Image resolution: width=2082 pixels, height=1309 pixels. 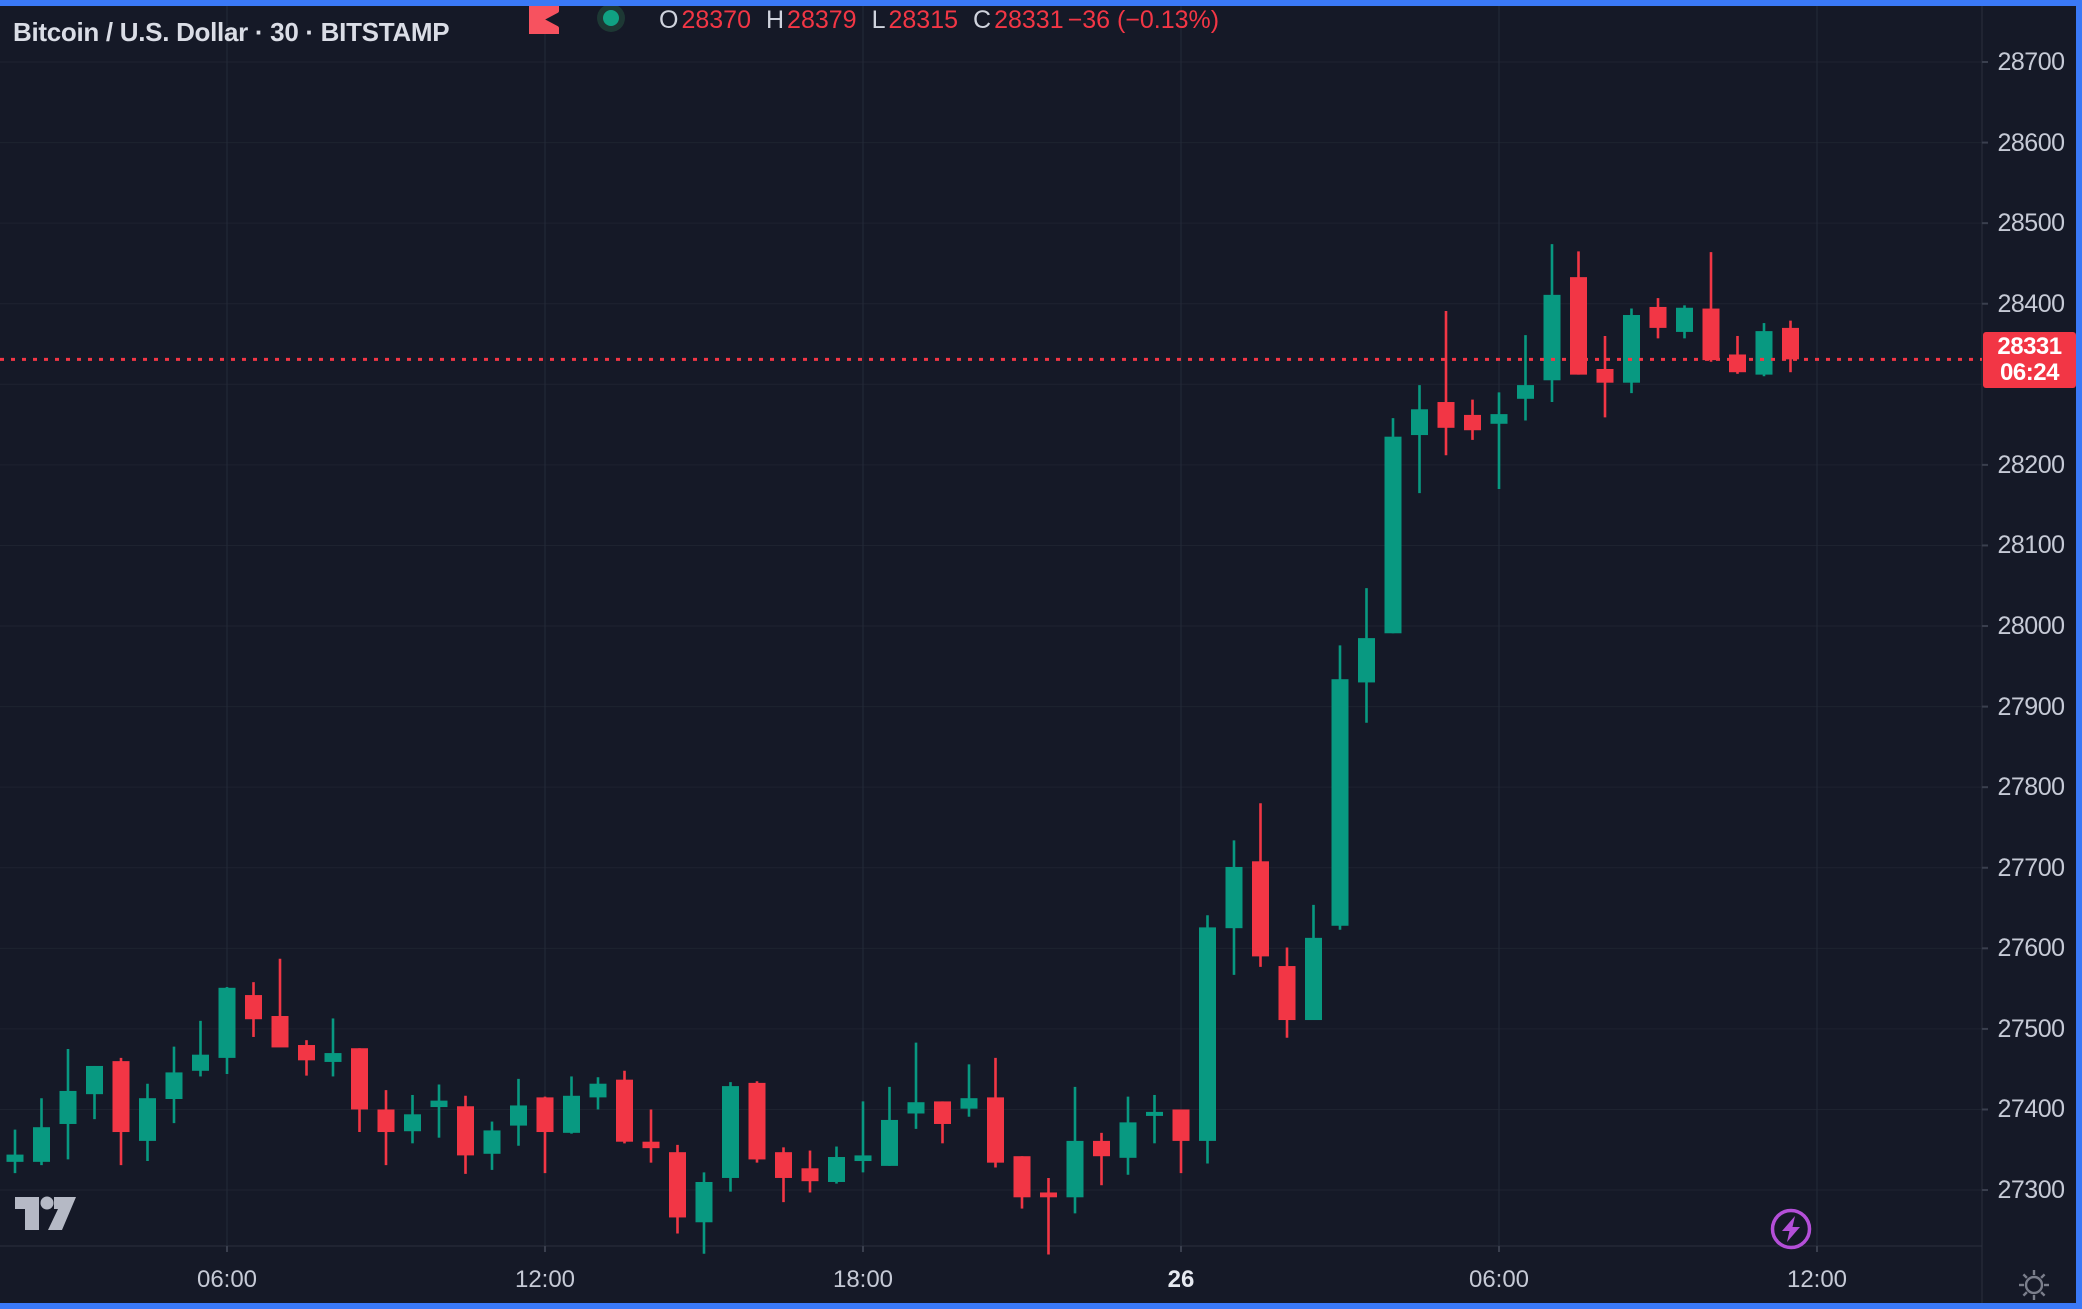 I want to click on price-axis-label: 28200, so click(x=2031, y=464).